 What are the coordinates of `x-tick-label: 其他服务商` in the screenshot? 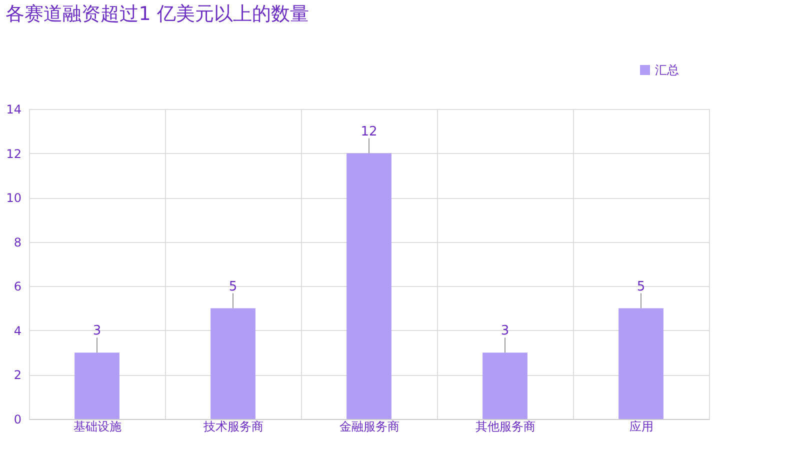 It's located at (506, 427).